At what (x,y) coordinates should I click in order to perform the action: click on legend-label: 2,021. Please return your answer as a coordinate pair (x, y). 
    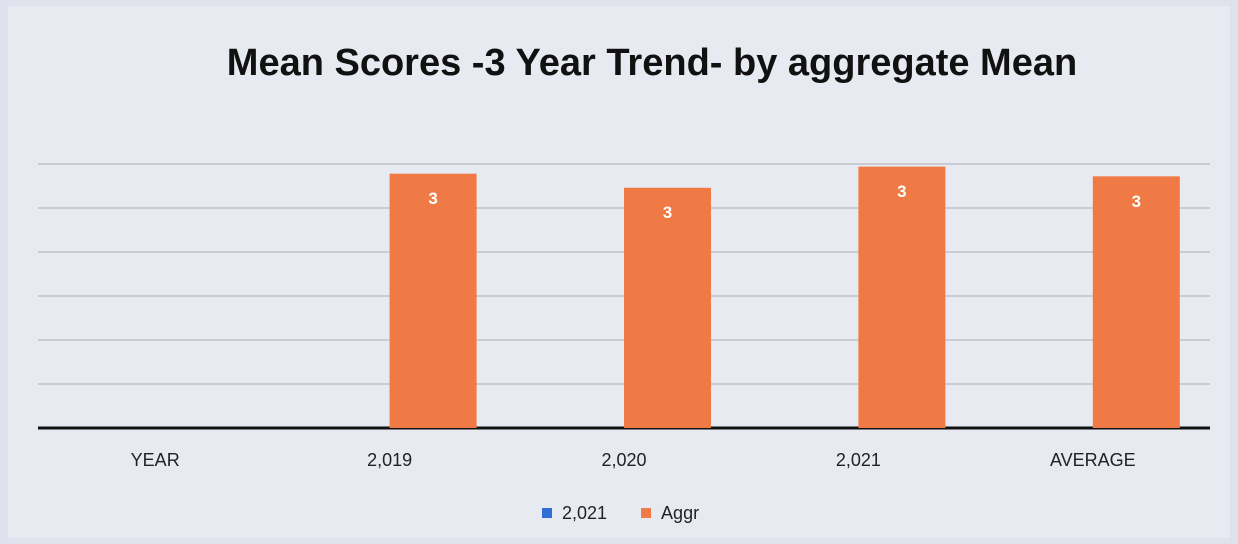
    Looking at the image, I should click on (584, 513).